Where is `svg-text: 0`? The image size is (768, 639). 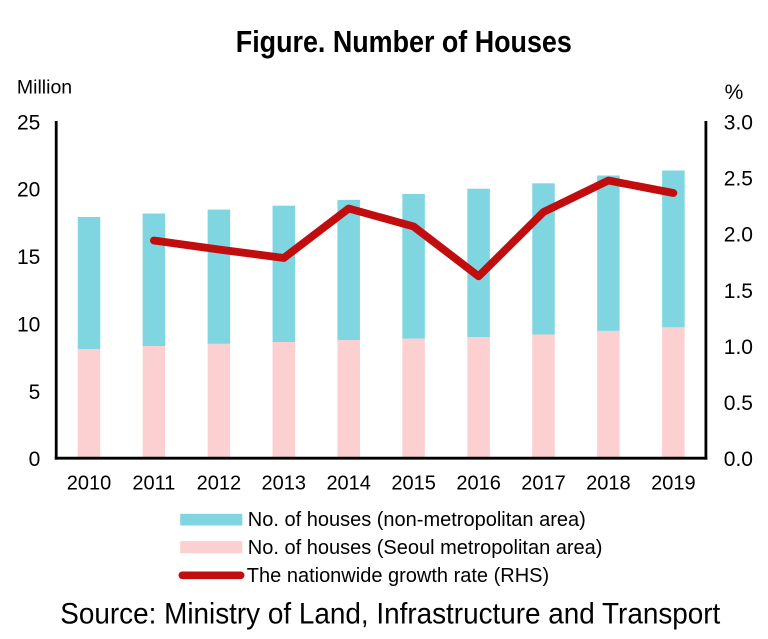 svg-text: 0 is located at coordinates (35, 459).